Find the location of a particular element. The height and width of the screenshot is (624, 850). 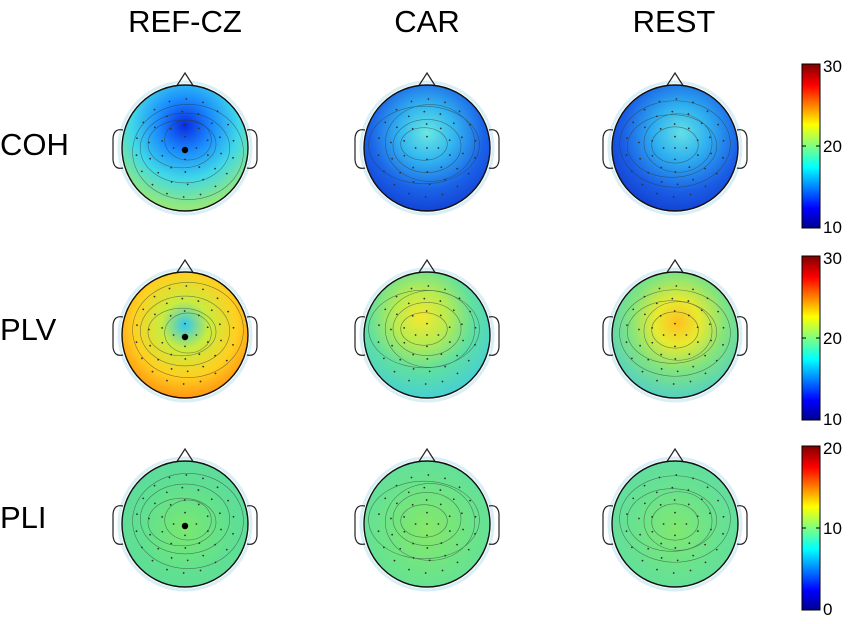

head-map-pli-rest is located at coordinates (675, 519).